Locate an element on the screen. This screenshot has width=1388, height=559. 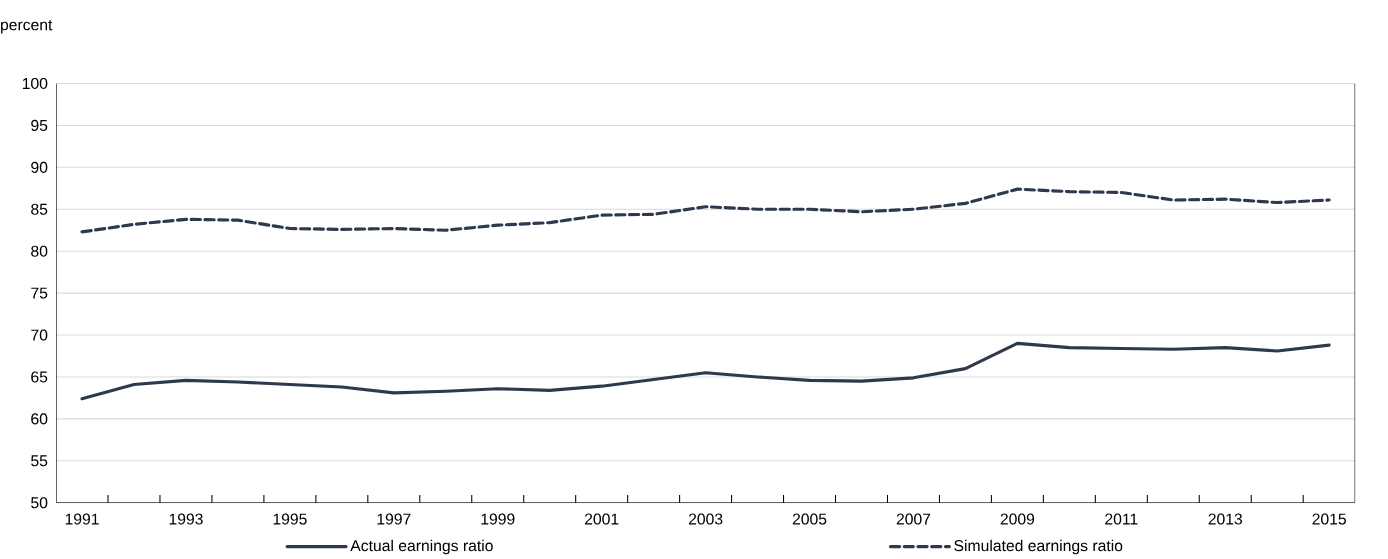
y-tick-label: 50 is located at coordinates (39, 503).